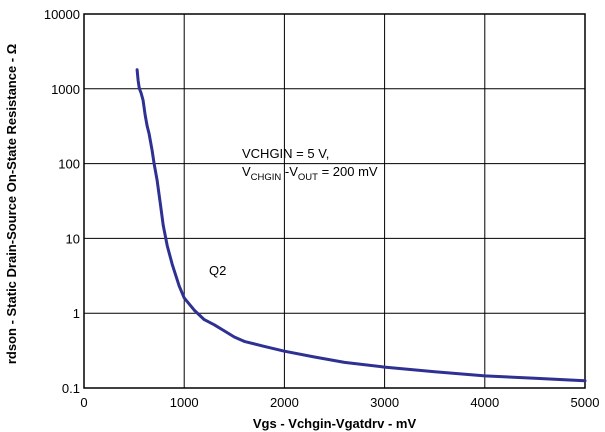 The image size is (605, 432). Describe the element at coordinates (348, 171) in the screenshot. I see `condition-end: = 200 mV` at that location.